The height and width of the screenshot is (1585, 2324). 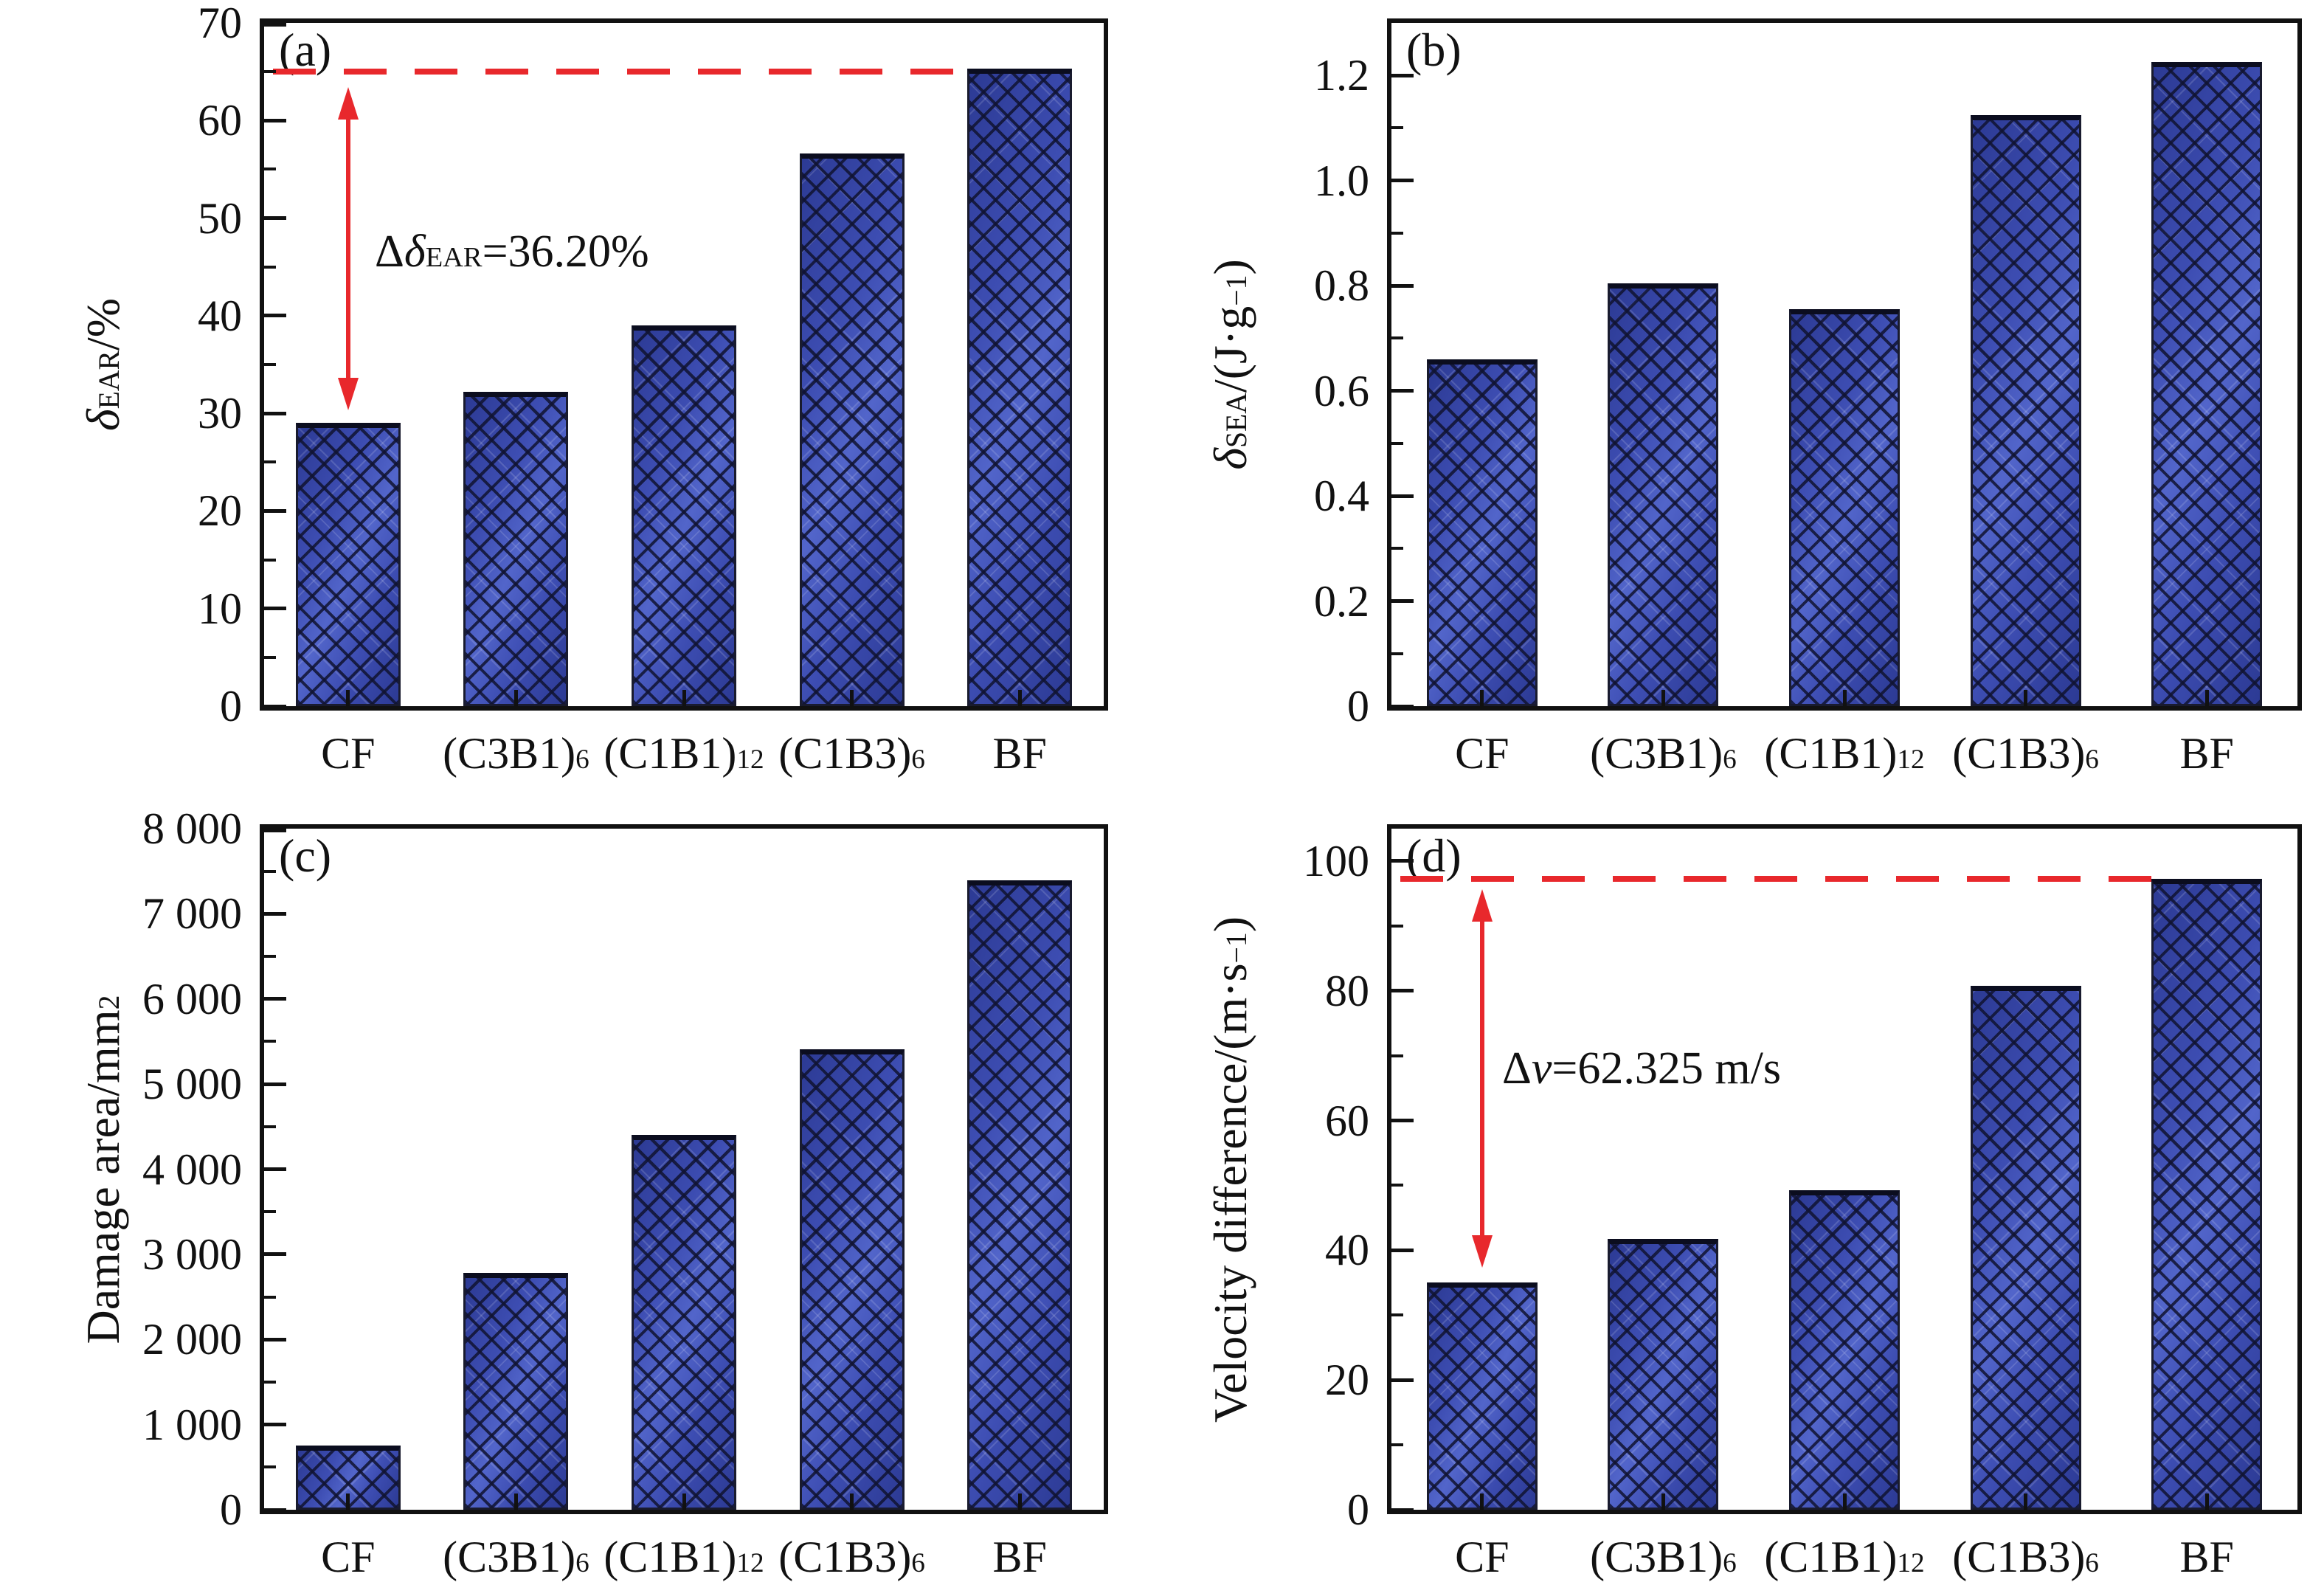 What do you see at coordinates (1341, 496) in the screenshot?
I see `y-tick-label: 0.4` at bounding box center [1341, 496].